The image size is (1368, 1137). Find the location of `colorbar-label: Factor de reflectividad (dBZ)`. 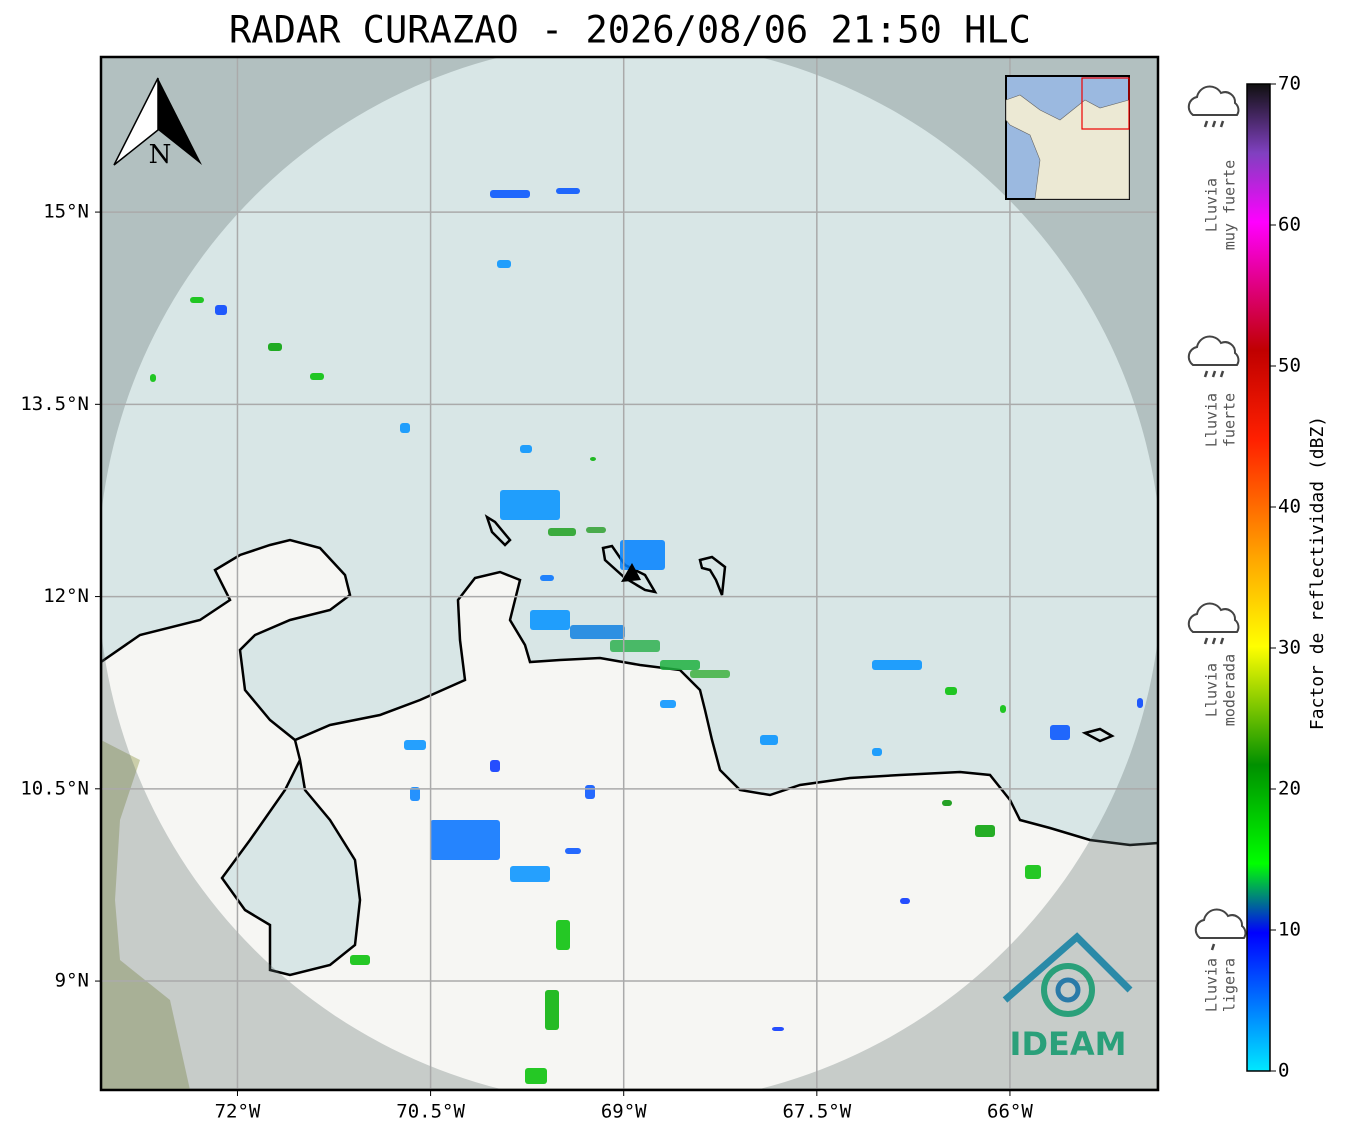

colorbar-label: Factor de reflectividad (dBZ) is located at coordinates (1317, 573).